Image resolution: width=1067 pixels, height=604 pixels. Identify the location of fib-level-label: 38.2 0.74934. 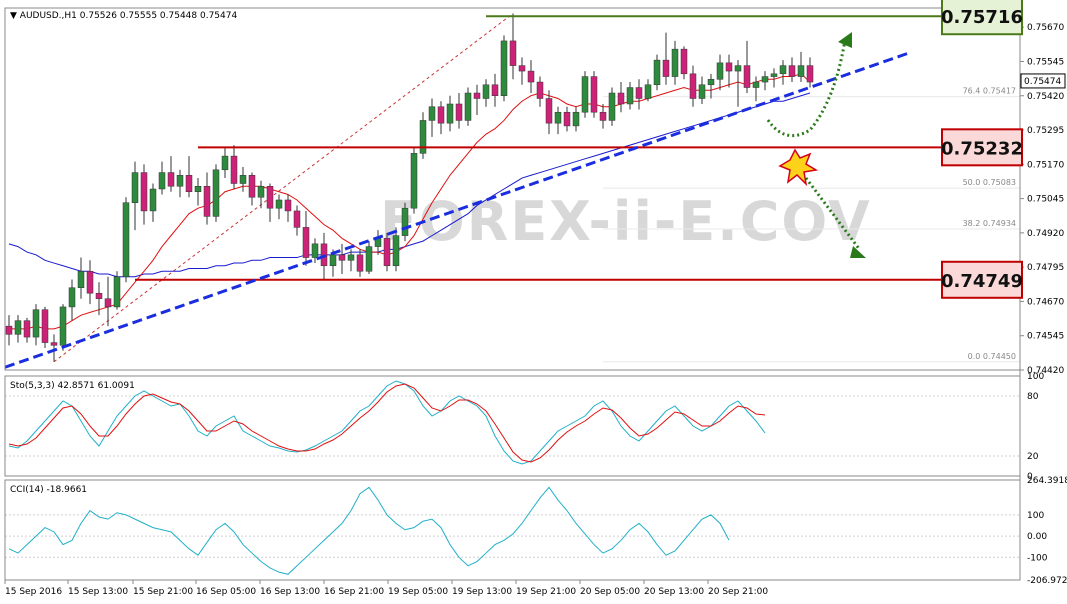
(989, 223).